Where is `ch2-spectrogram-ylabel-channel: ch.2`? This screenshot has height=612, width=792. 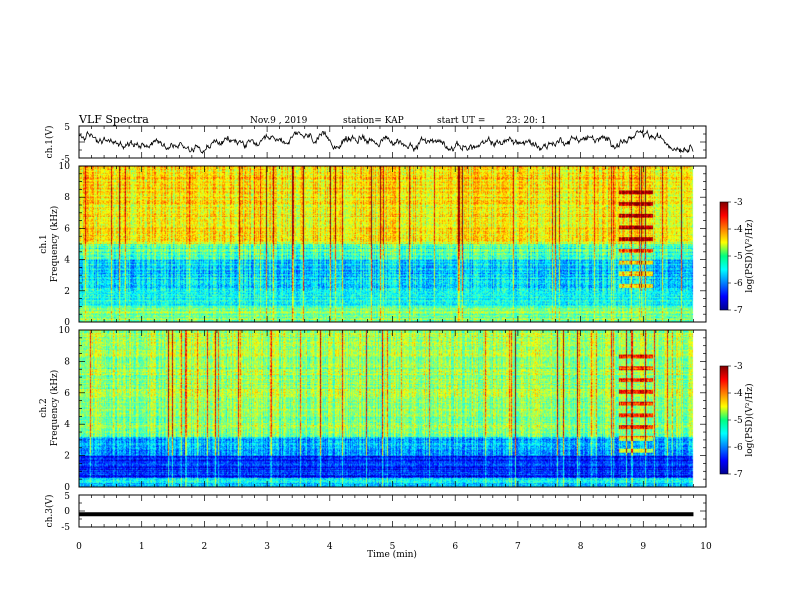 ch2-spectrogram-ylabel-channel: ch.2 is located at coordinates (44, 407).